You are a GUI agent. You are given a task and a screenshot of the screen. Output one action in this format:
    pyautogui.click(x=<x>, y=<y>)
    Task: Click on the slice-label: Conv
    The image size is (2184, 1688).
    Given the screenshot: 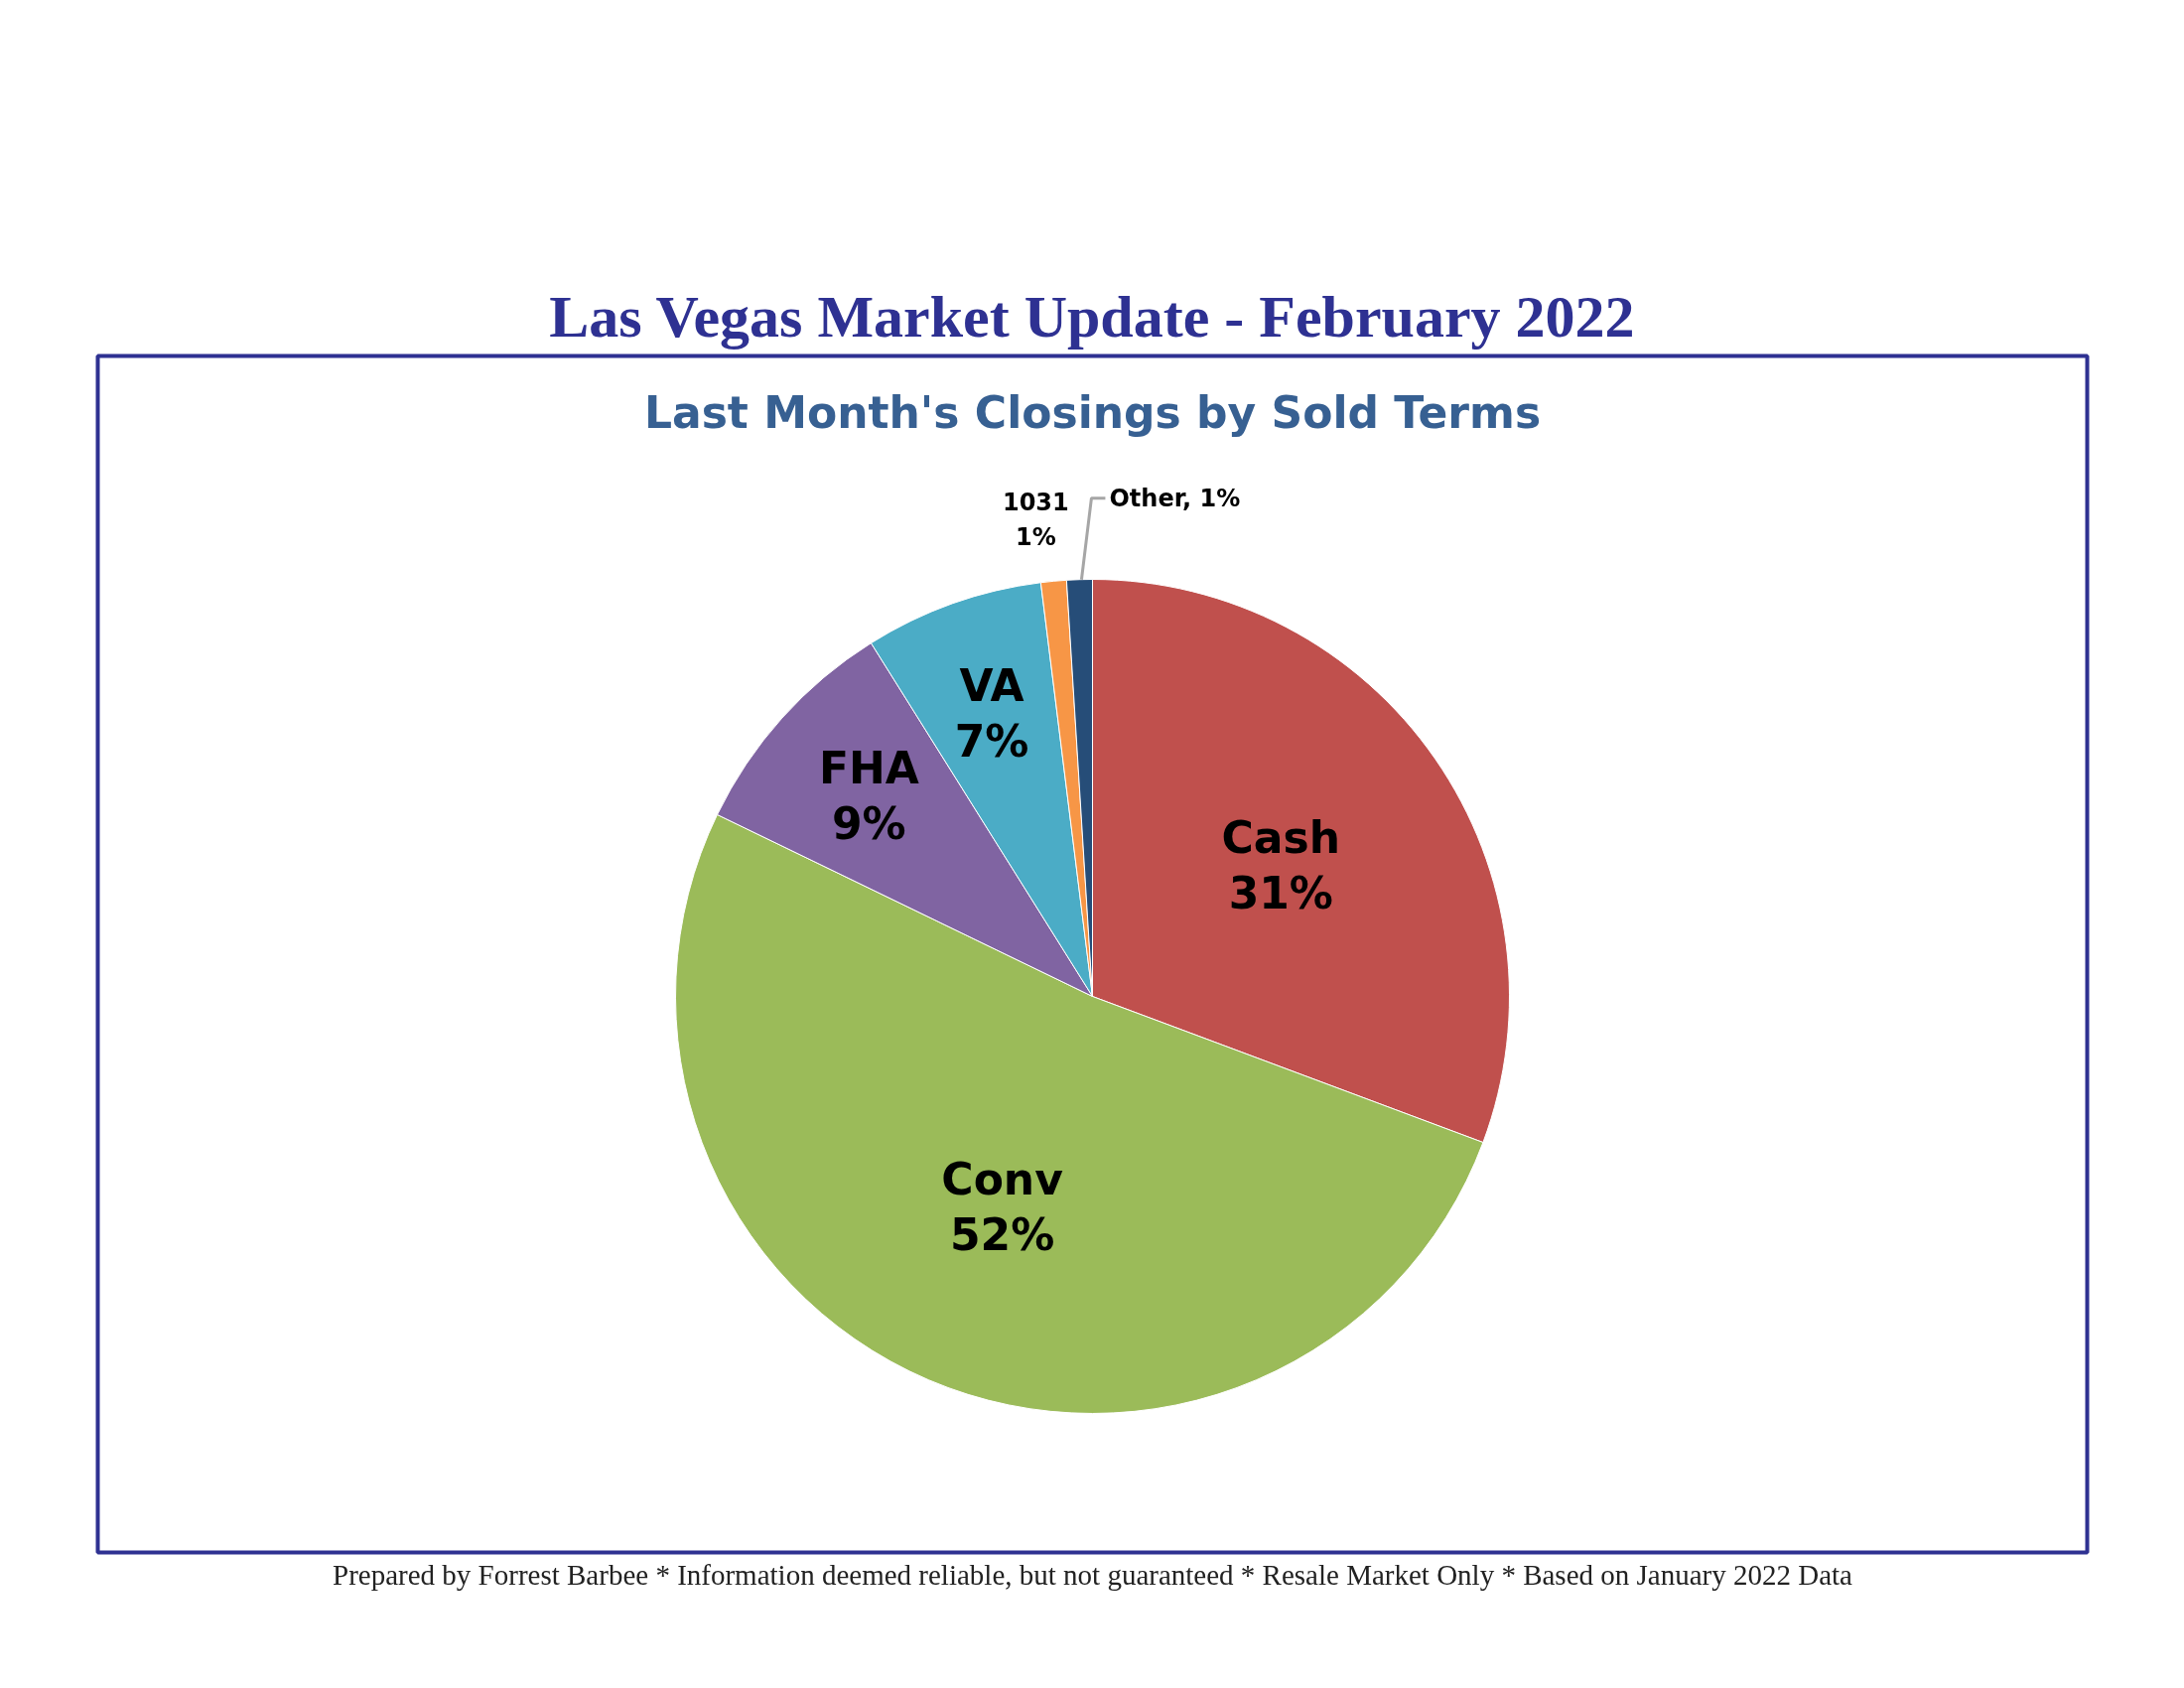 What is the action you would take?
    pyautogui.click(x=1002, y=1179)
    